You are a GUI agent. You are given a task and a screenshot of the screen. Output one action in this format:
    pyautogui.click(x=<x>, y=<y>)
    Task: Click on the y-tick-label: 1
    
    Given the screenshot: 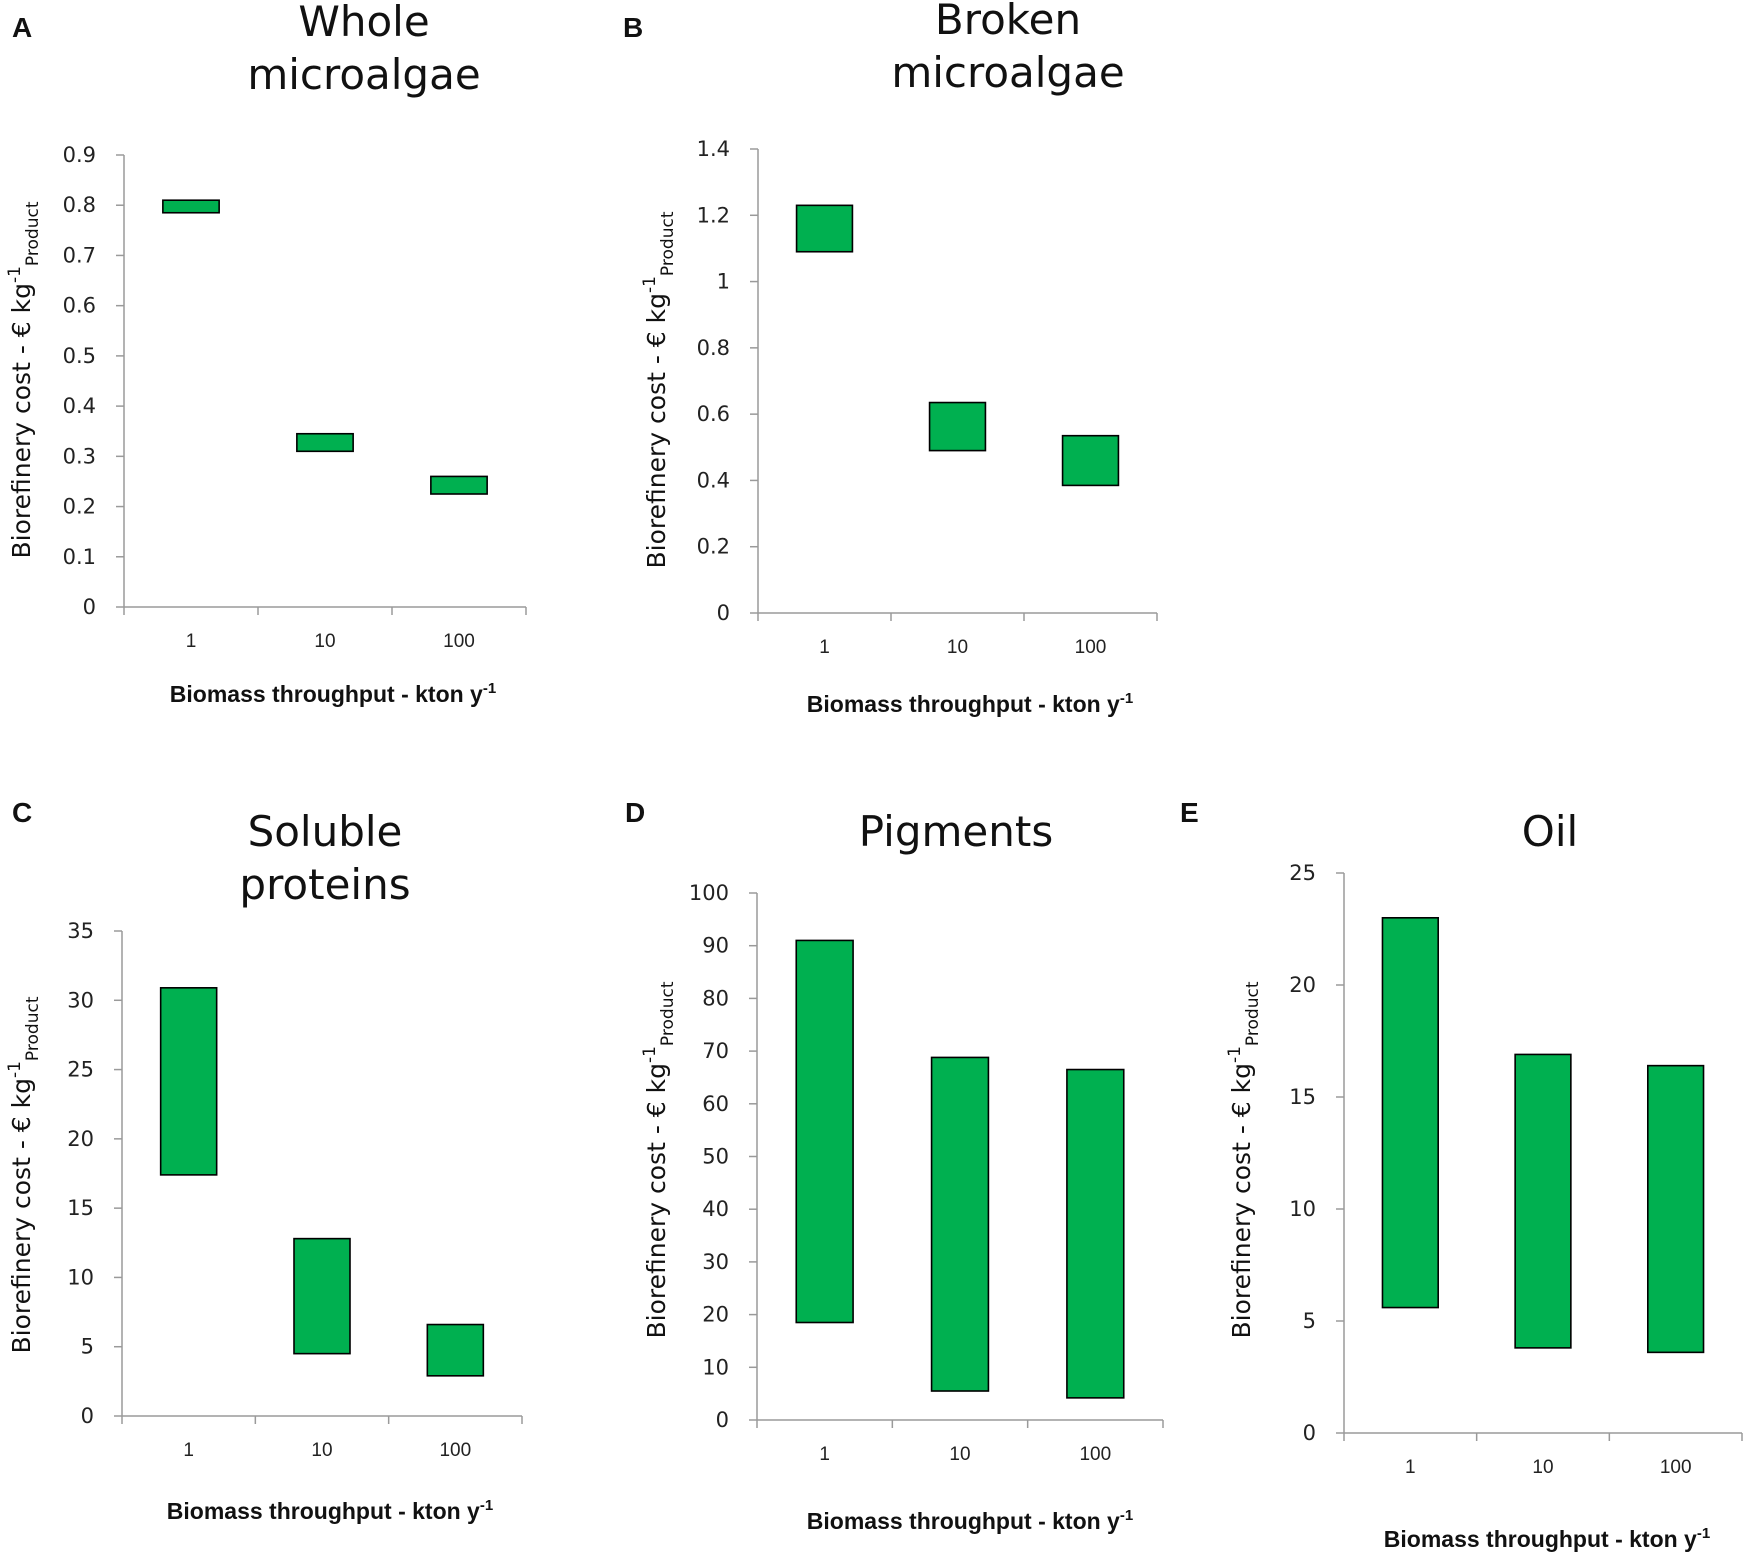 What is the action you would take?
    pyautogui.click(x=723, y=282)
    